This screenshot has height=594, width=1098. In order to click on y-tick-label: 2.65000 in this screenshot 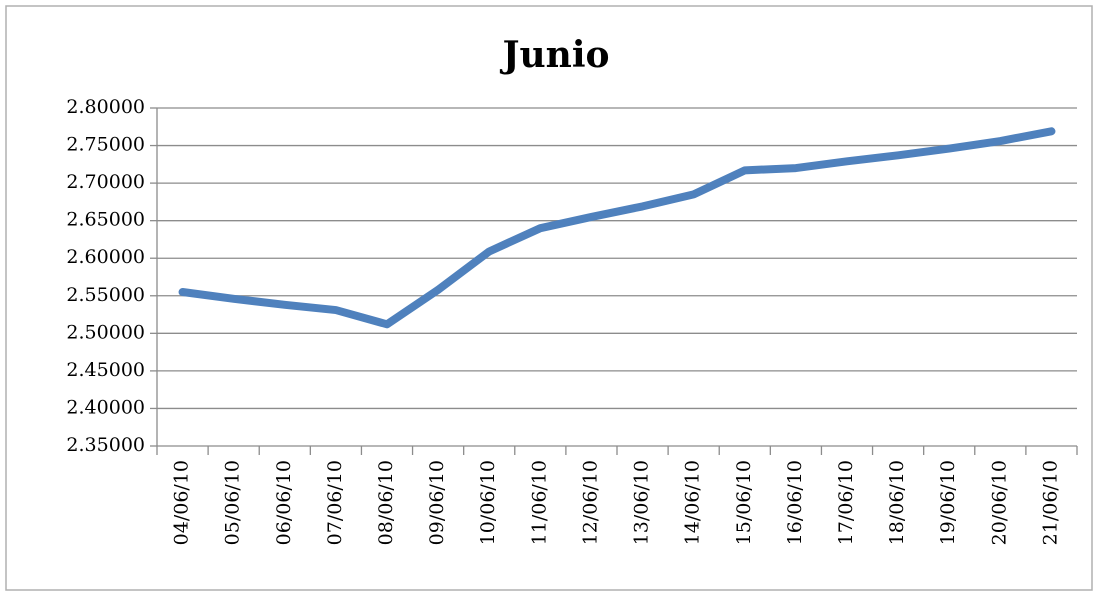, I will do `click(105, 220)`.